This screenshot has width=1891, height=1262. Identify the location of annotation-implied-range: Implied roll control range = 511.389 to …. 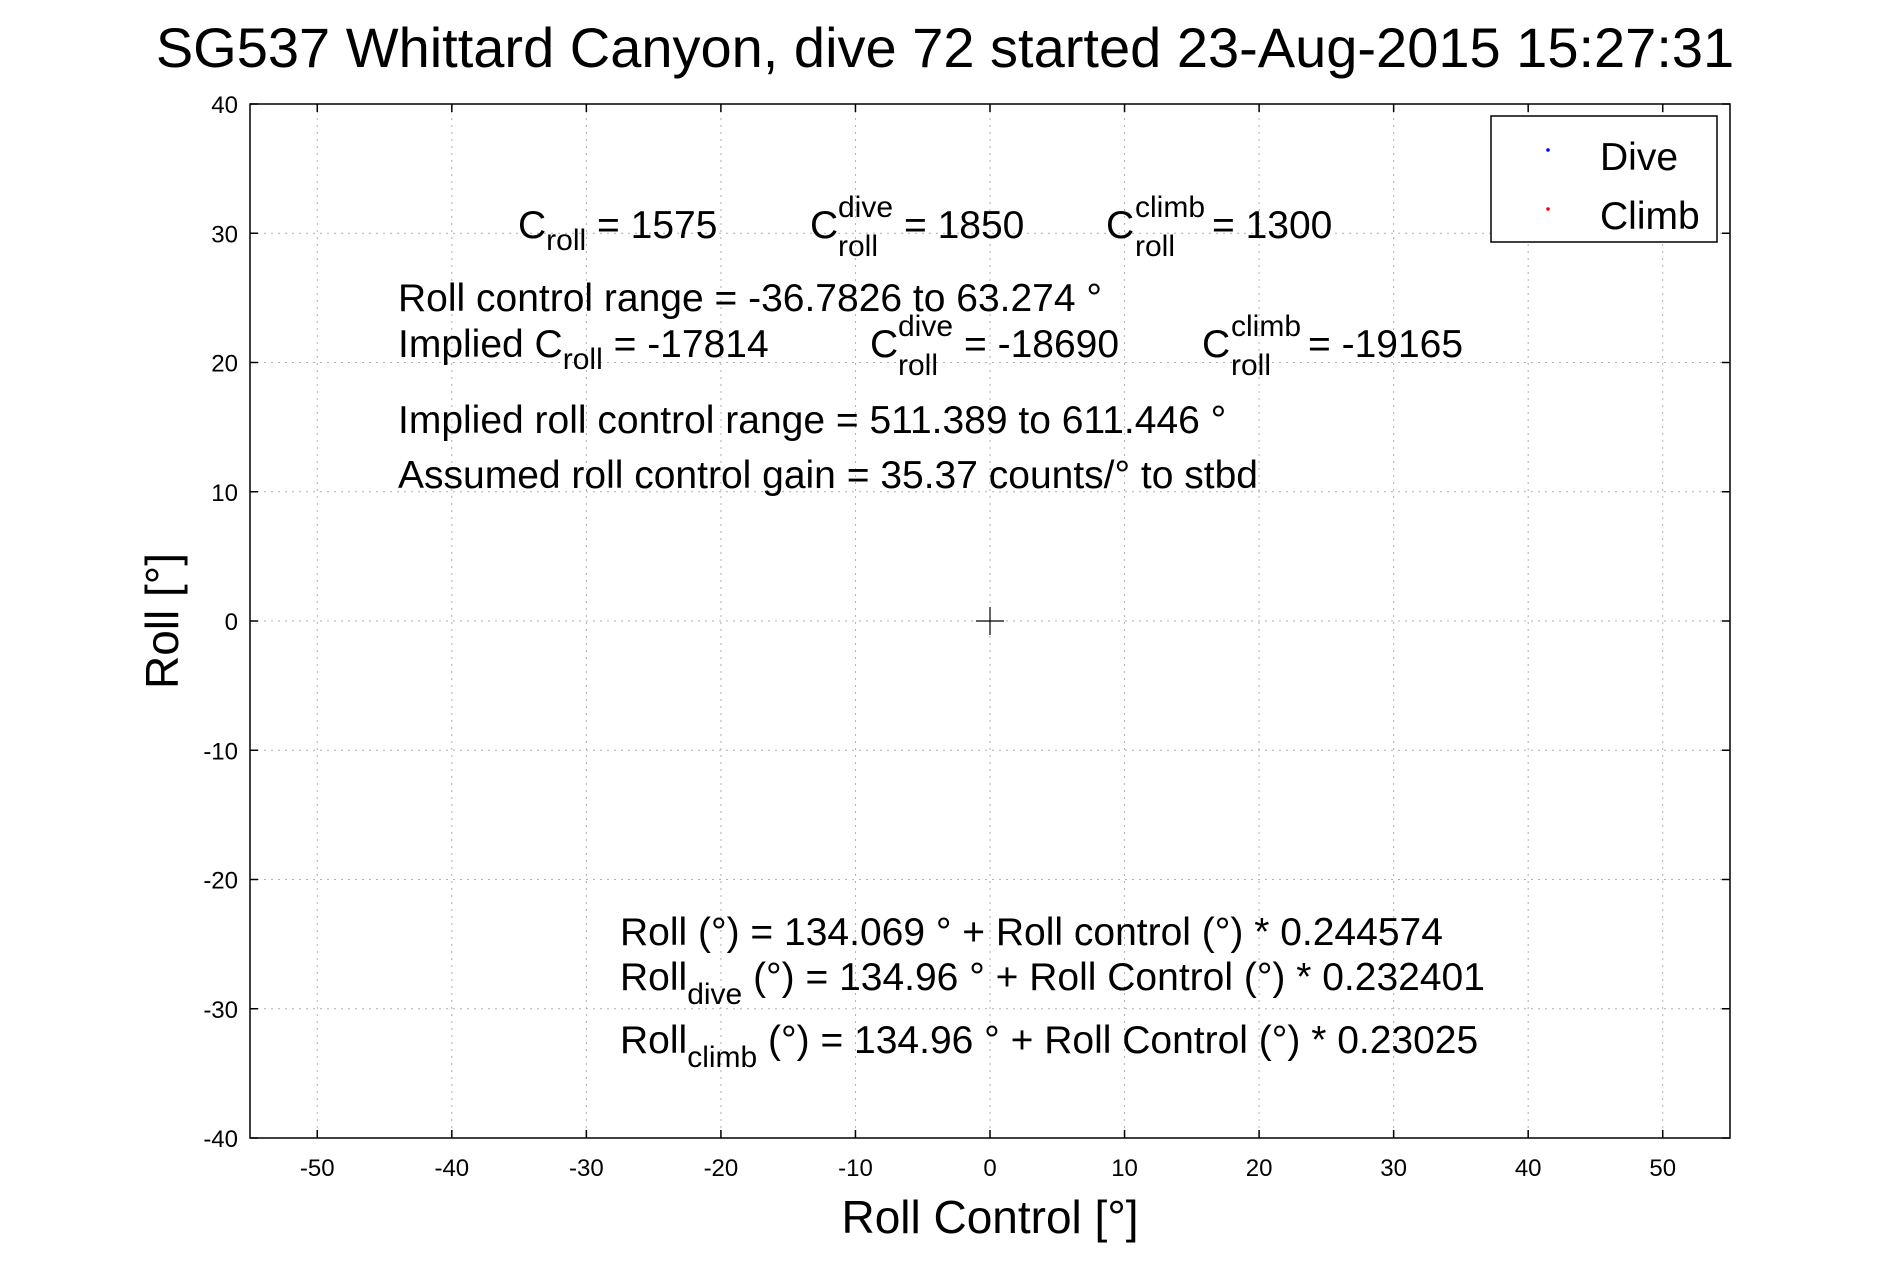
(812, 420).